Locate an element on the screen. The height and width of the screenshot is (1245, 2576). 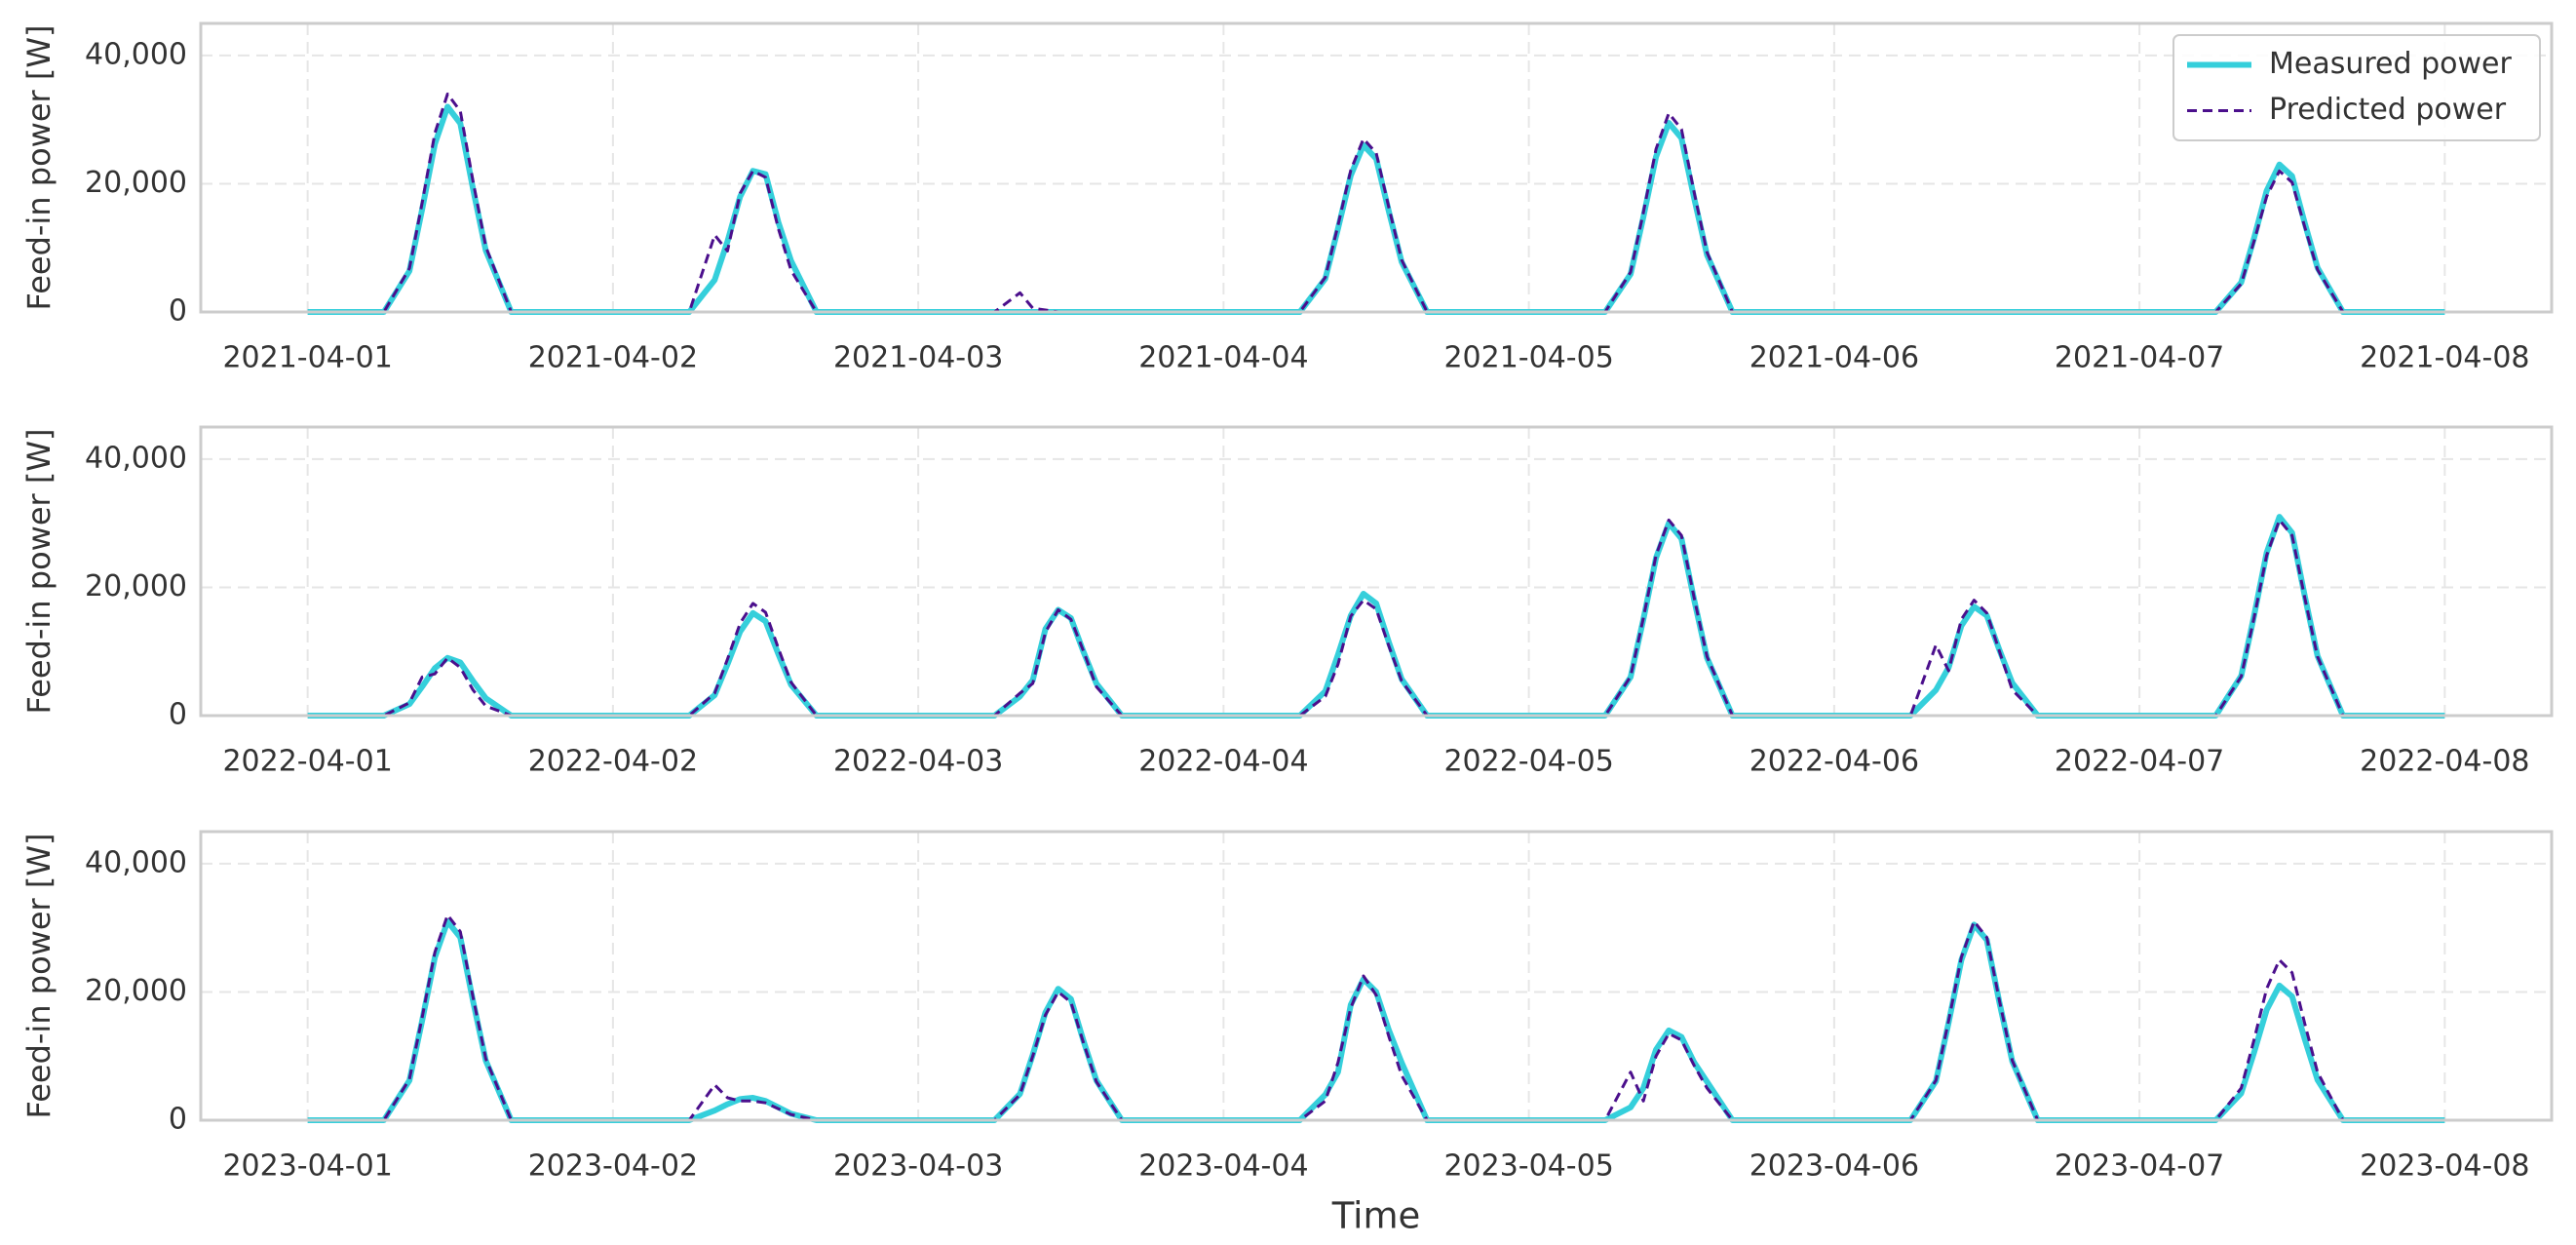
x-tick-label: 2022-04-08 is located at coordinates (2444, 762).